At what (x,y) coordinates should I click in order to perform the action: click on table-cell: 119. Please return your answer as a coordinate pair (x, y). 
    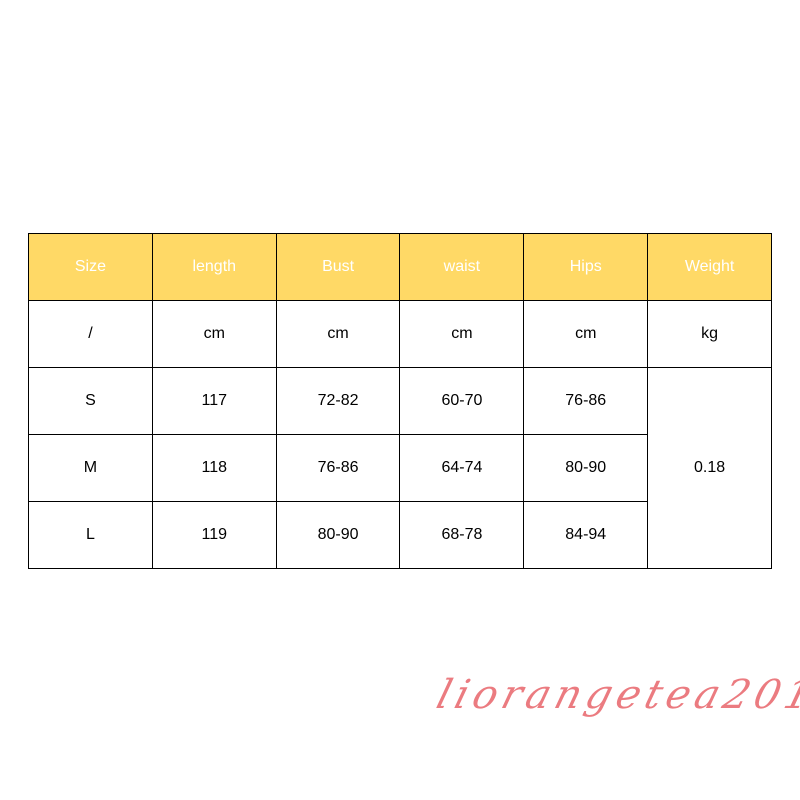
    Looking at the image, I should click on (214, 535).